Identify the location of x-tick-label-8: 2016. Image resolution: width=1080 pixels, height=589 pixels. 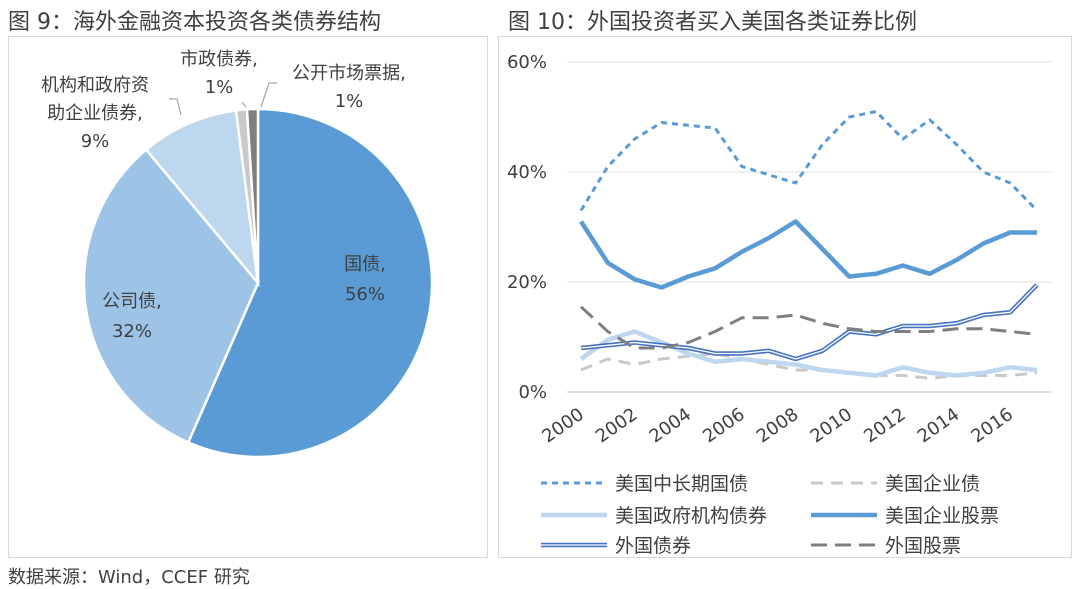
(992, 425).